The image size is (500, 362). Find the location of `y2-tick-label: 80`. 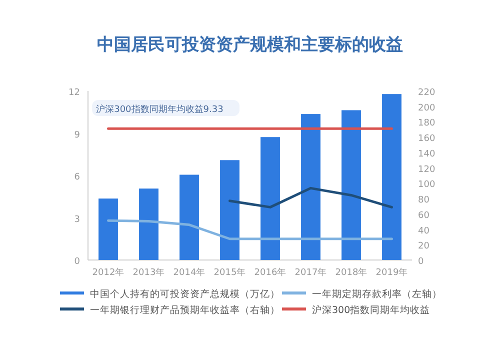

y2-tick-label: 80 is located at coordinates (424, 201).